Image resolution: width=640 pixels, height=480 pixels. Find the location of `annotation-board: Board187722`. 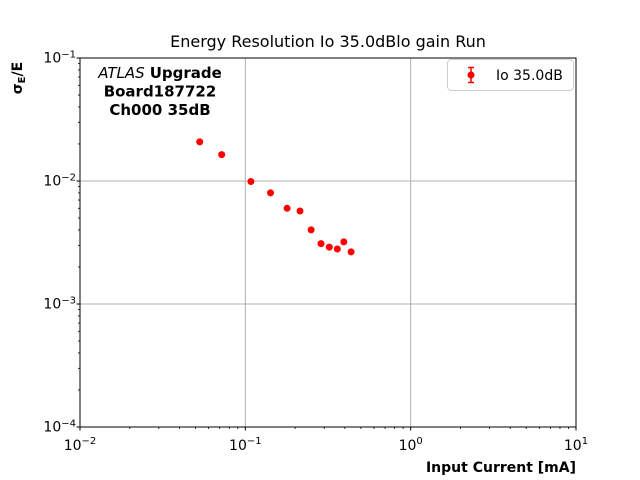

annotation-board: Board187722 is located at coordinates (160, 92).